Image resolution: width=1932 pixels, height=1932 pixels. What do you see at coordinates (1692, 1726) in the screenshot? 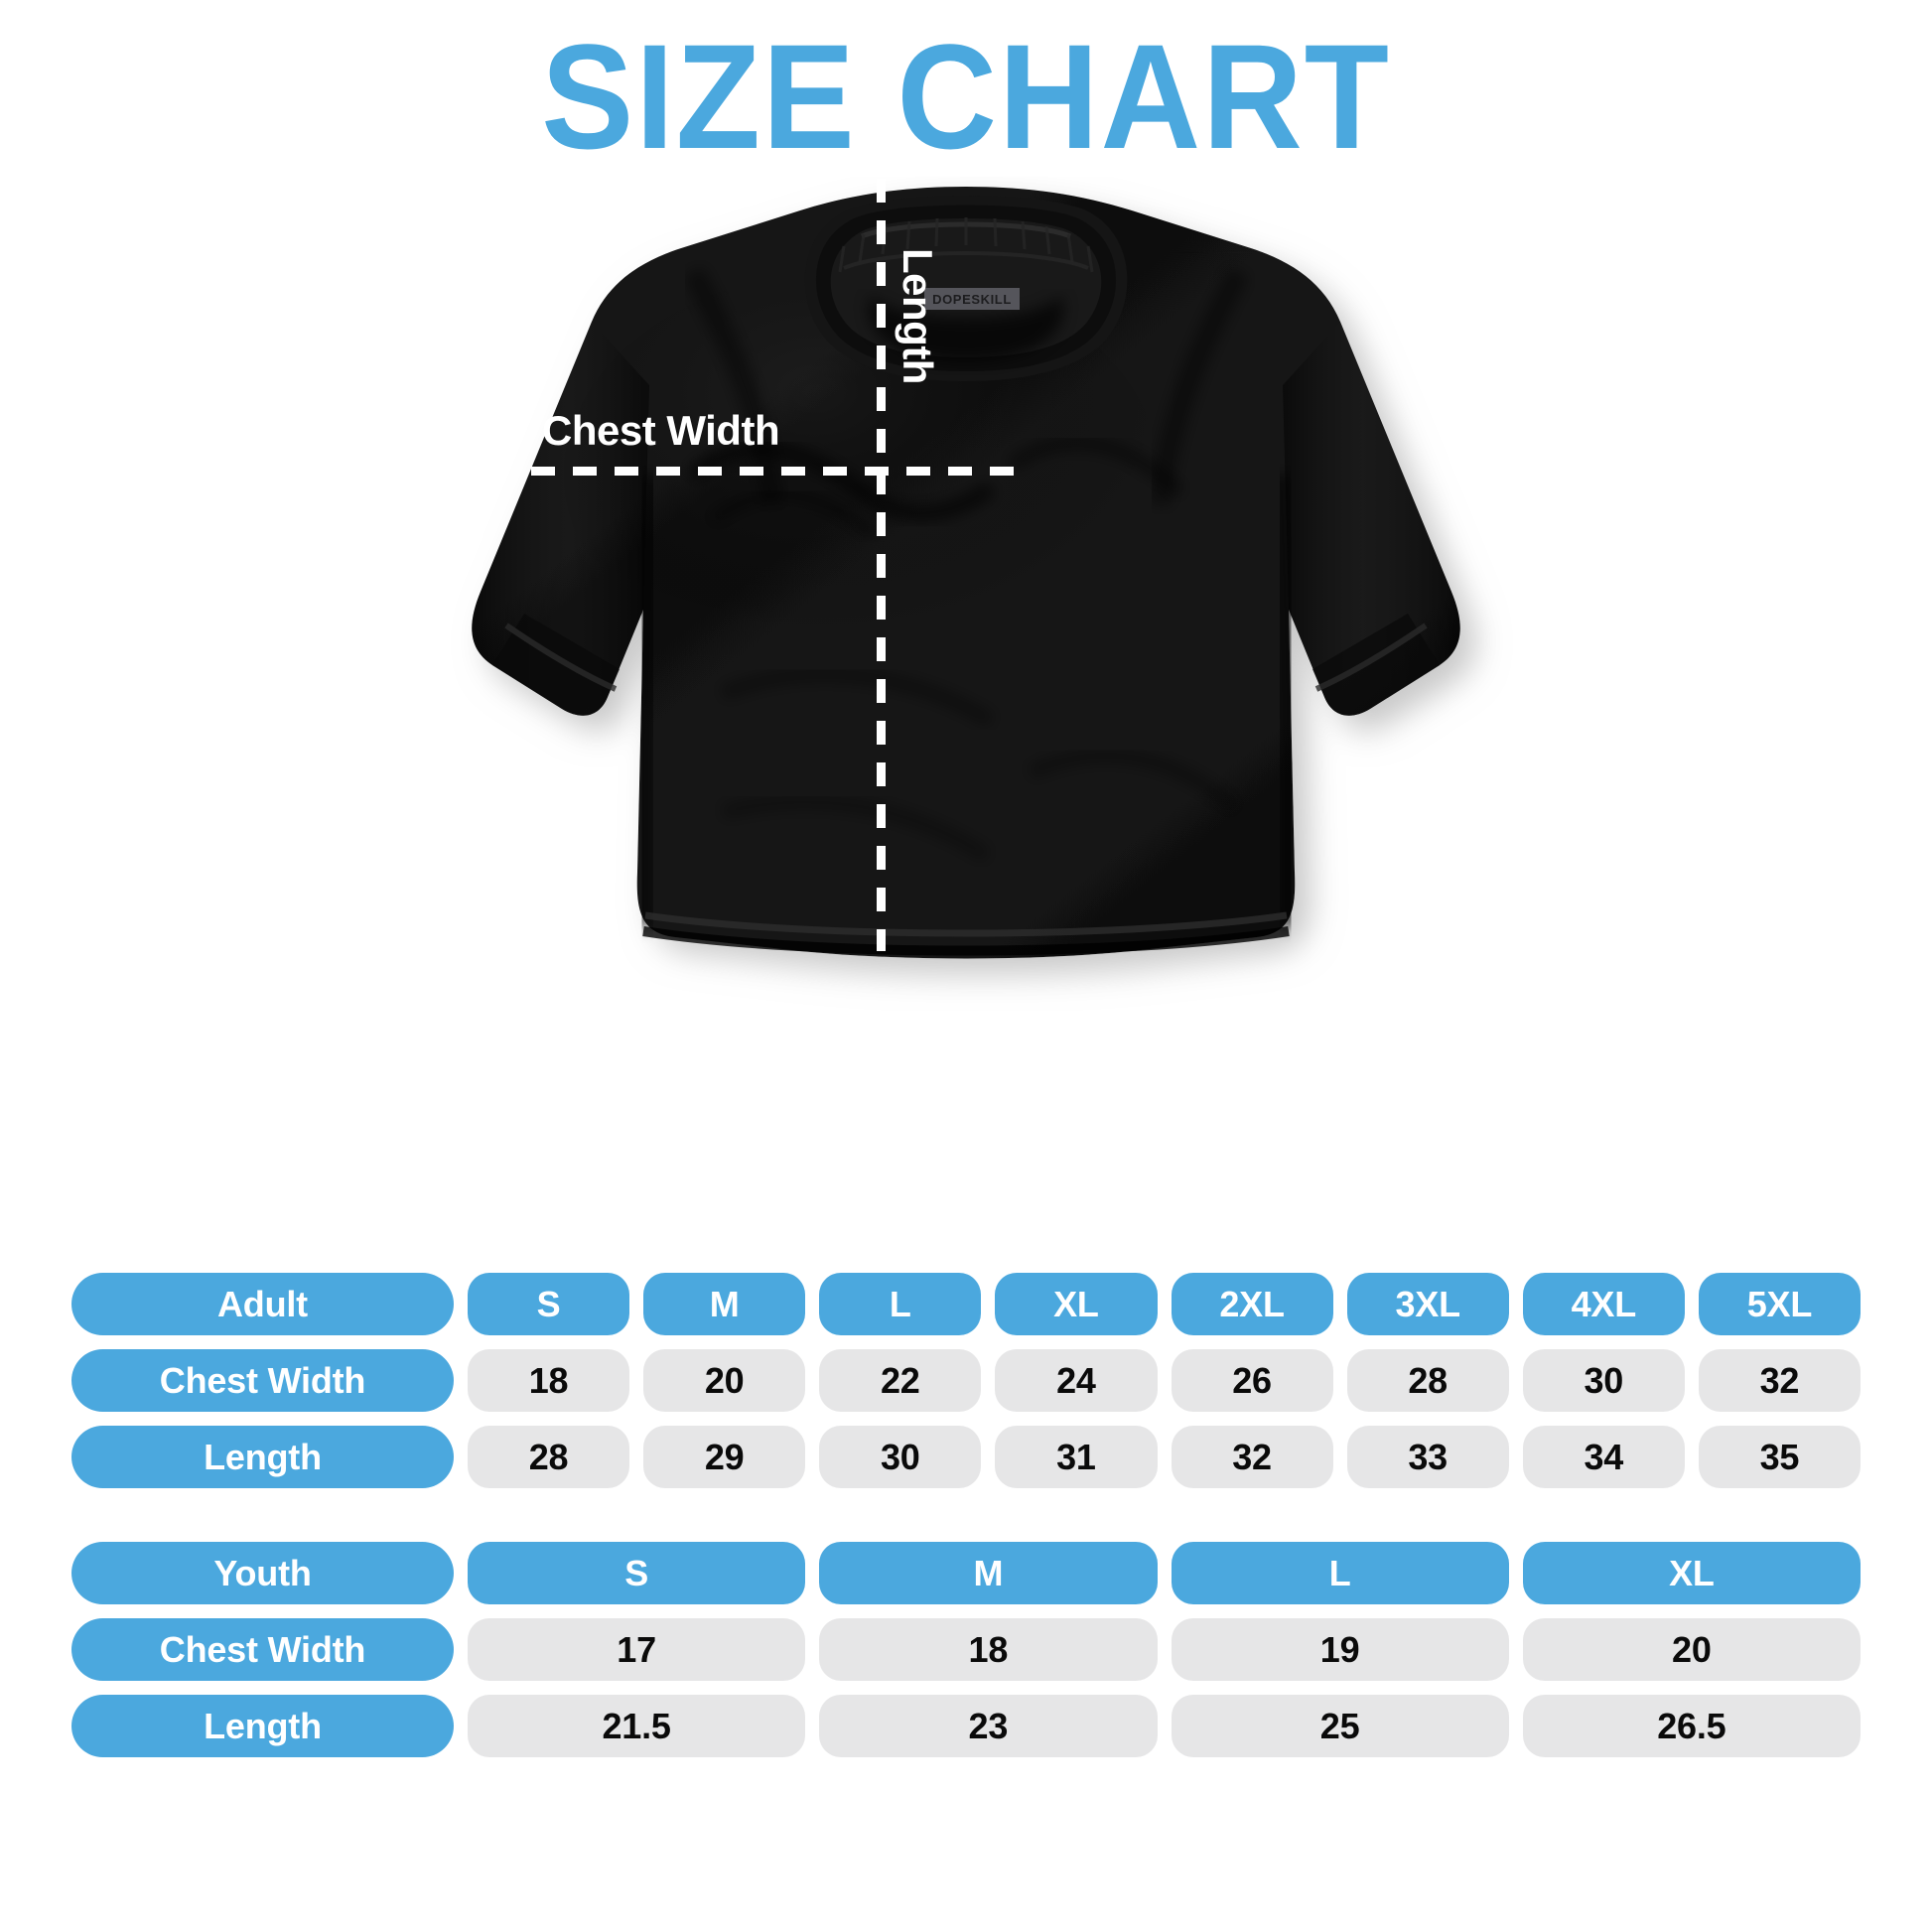
I see `youth-length-xl: 26.5` at bounding box center [1692, 1726].